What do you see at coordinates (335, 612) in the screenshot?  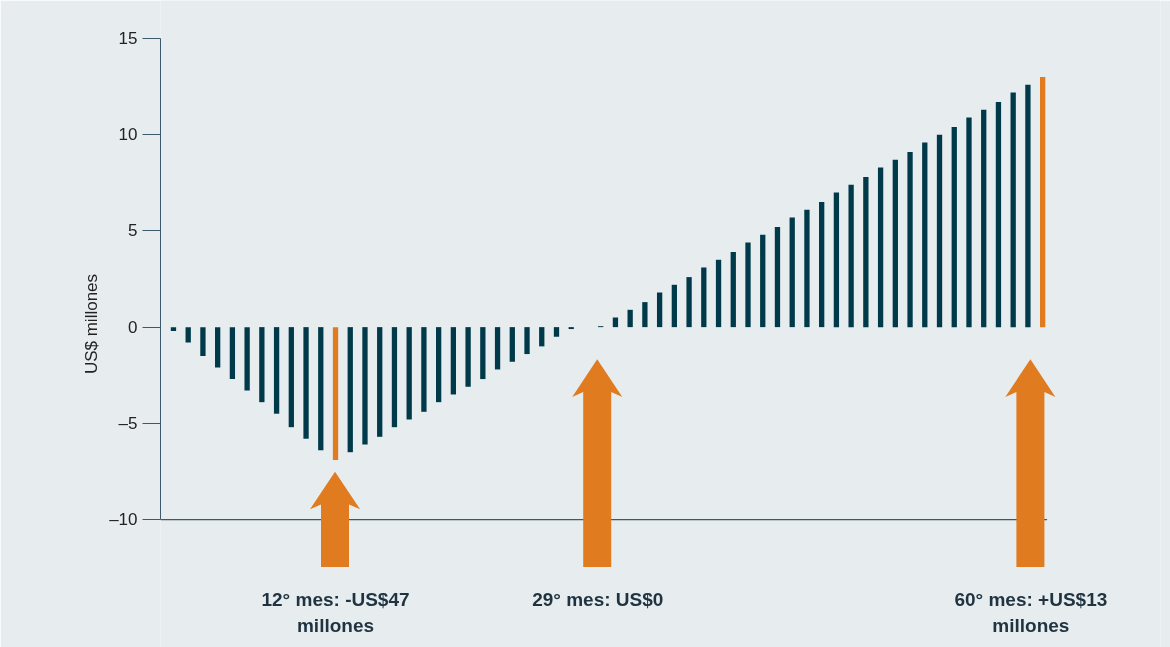 I see `text: 12° mes: -US$47 millones` at bounding box center [335, 612].